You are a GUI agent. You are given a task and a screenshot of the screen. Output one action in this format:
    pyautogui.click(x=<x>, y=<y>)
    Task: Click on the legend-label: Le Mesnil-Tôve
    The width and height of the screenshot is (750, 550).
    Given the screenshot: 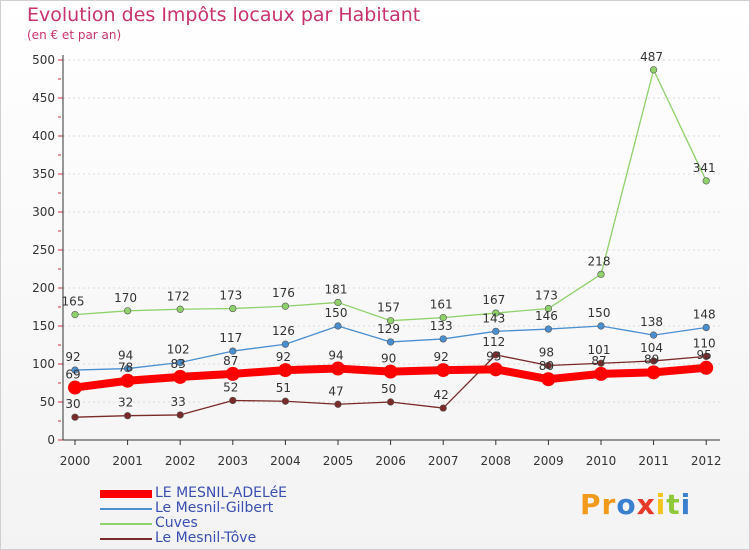 What is the action you would take?
    pyautogui.click(x=206, y=538)
    